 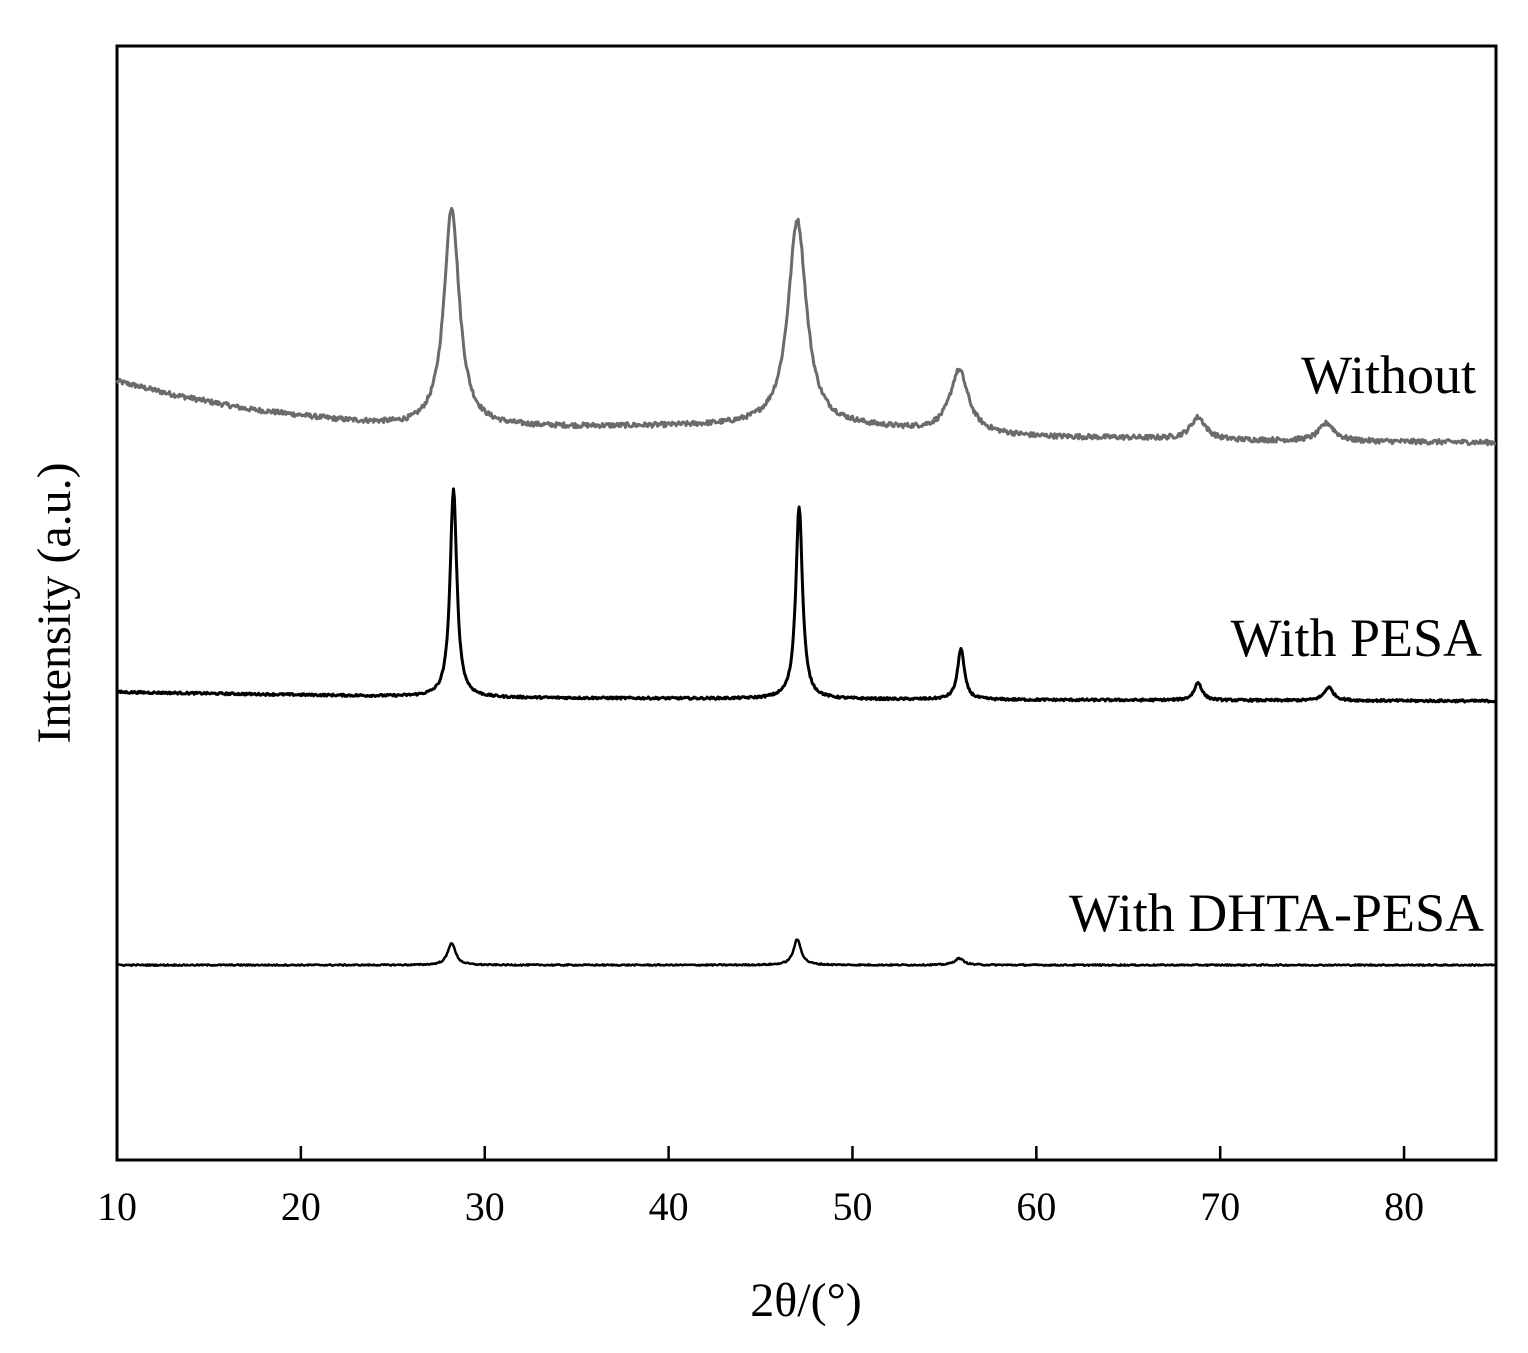 I want to click on x-tick-label: 40, so click(x=669, y=1206).